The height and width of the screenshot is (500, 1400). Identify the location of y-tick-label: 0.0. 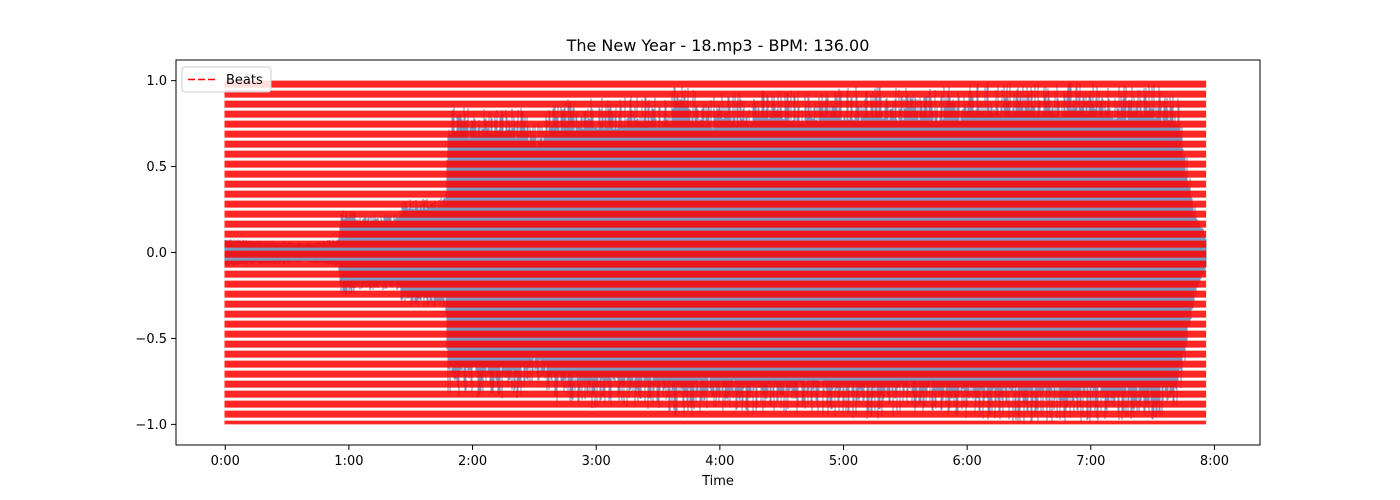
(156, 253).